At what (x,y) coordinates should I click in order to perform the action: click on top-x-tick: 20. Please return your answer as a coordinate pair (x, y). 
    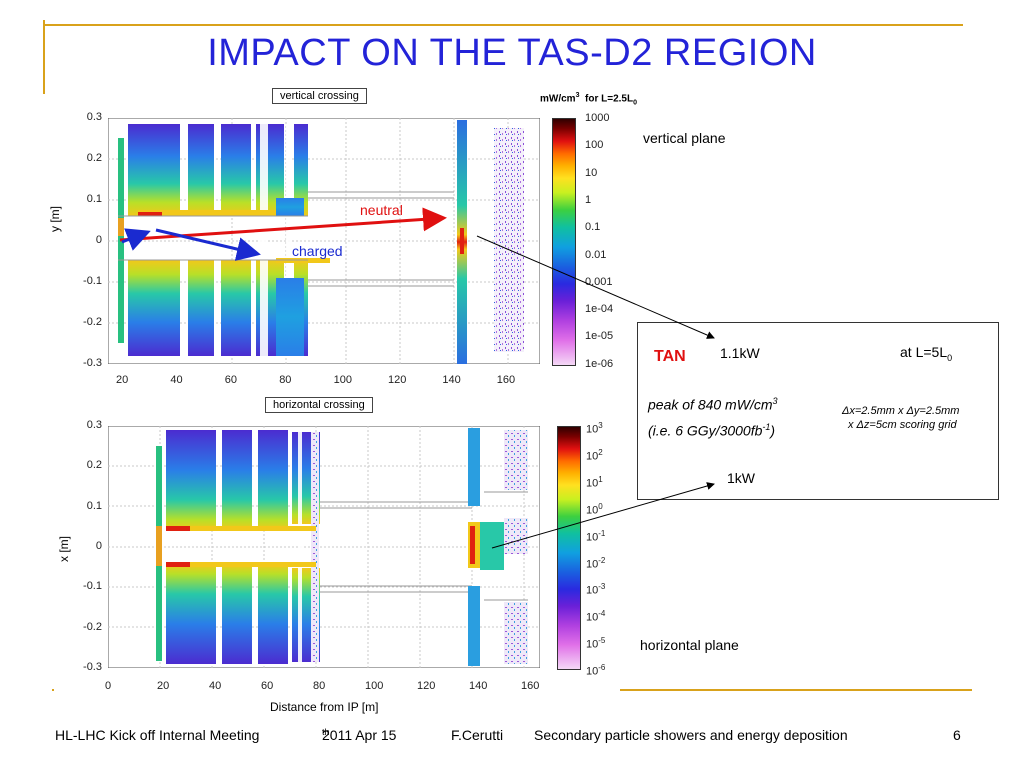
    Looking at the image, I should click on (122, 380).